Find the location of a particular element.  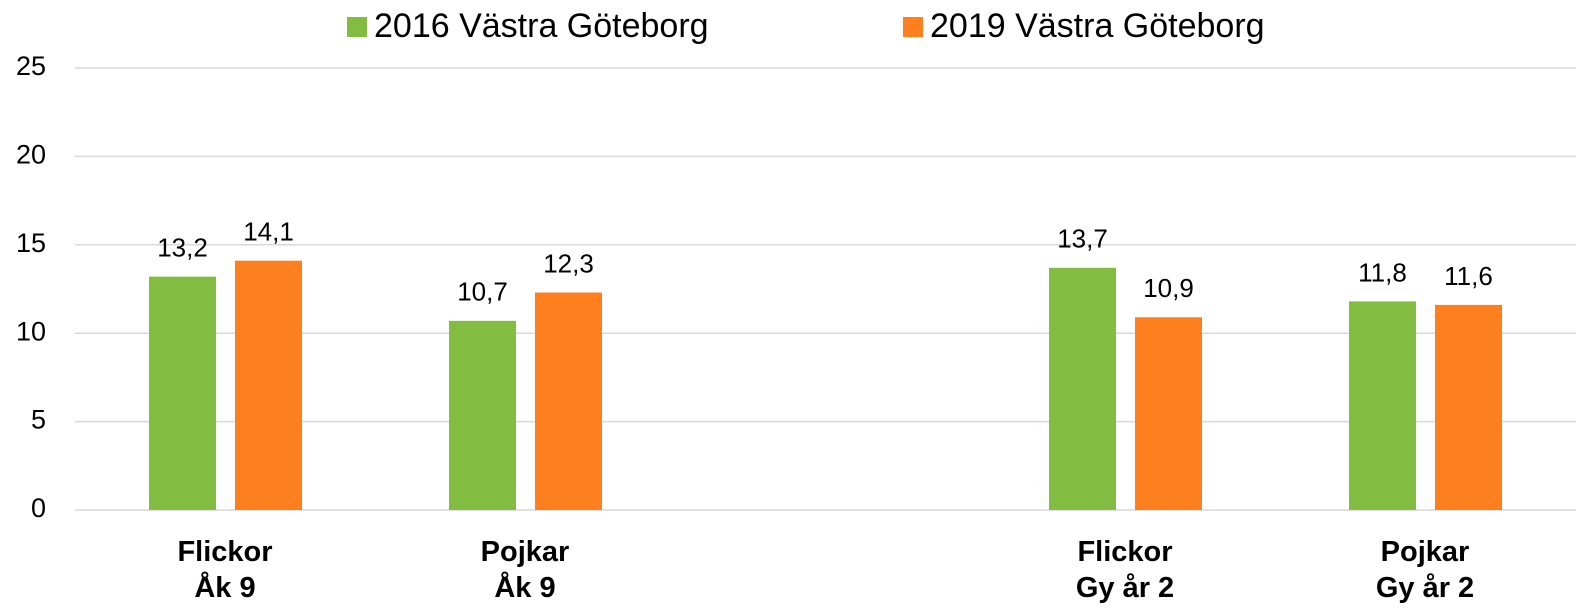

value-label: 13,2 is located at coordinates (182, 247).